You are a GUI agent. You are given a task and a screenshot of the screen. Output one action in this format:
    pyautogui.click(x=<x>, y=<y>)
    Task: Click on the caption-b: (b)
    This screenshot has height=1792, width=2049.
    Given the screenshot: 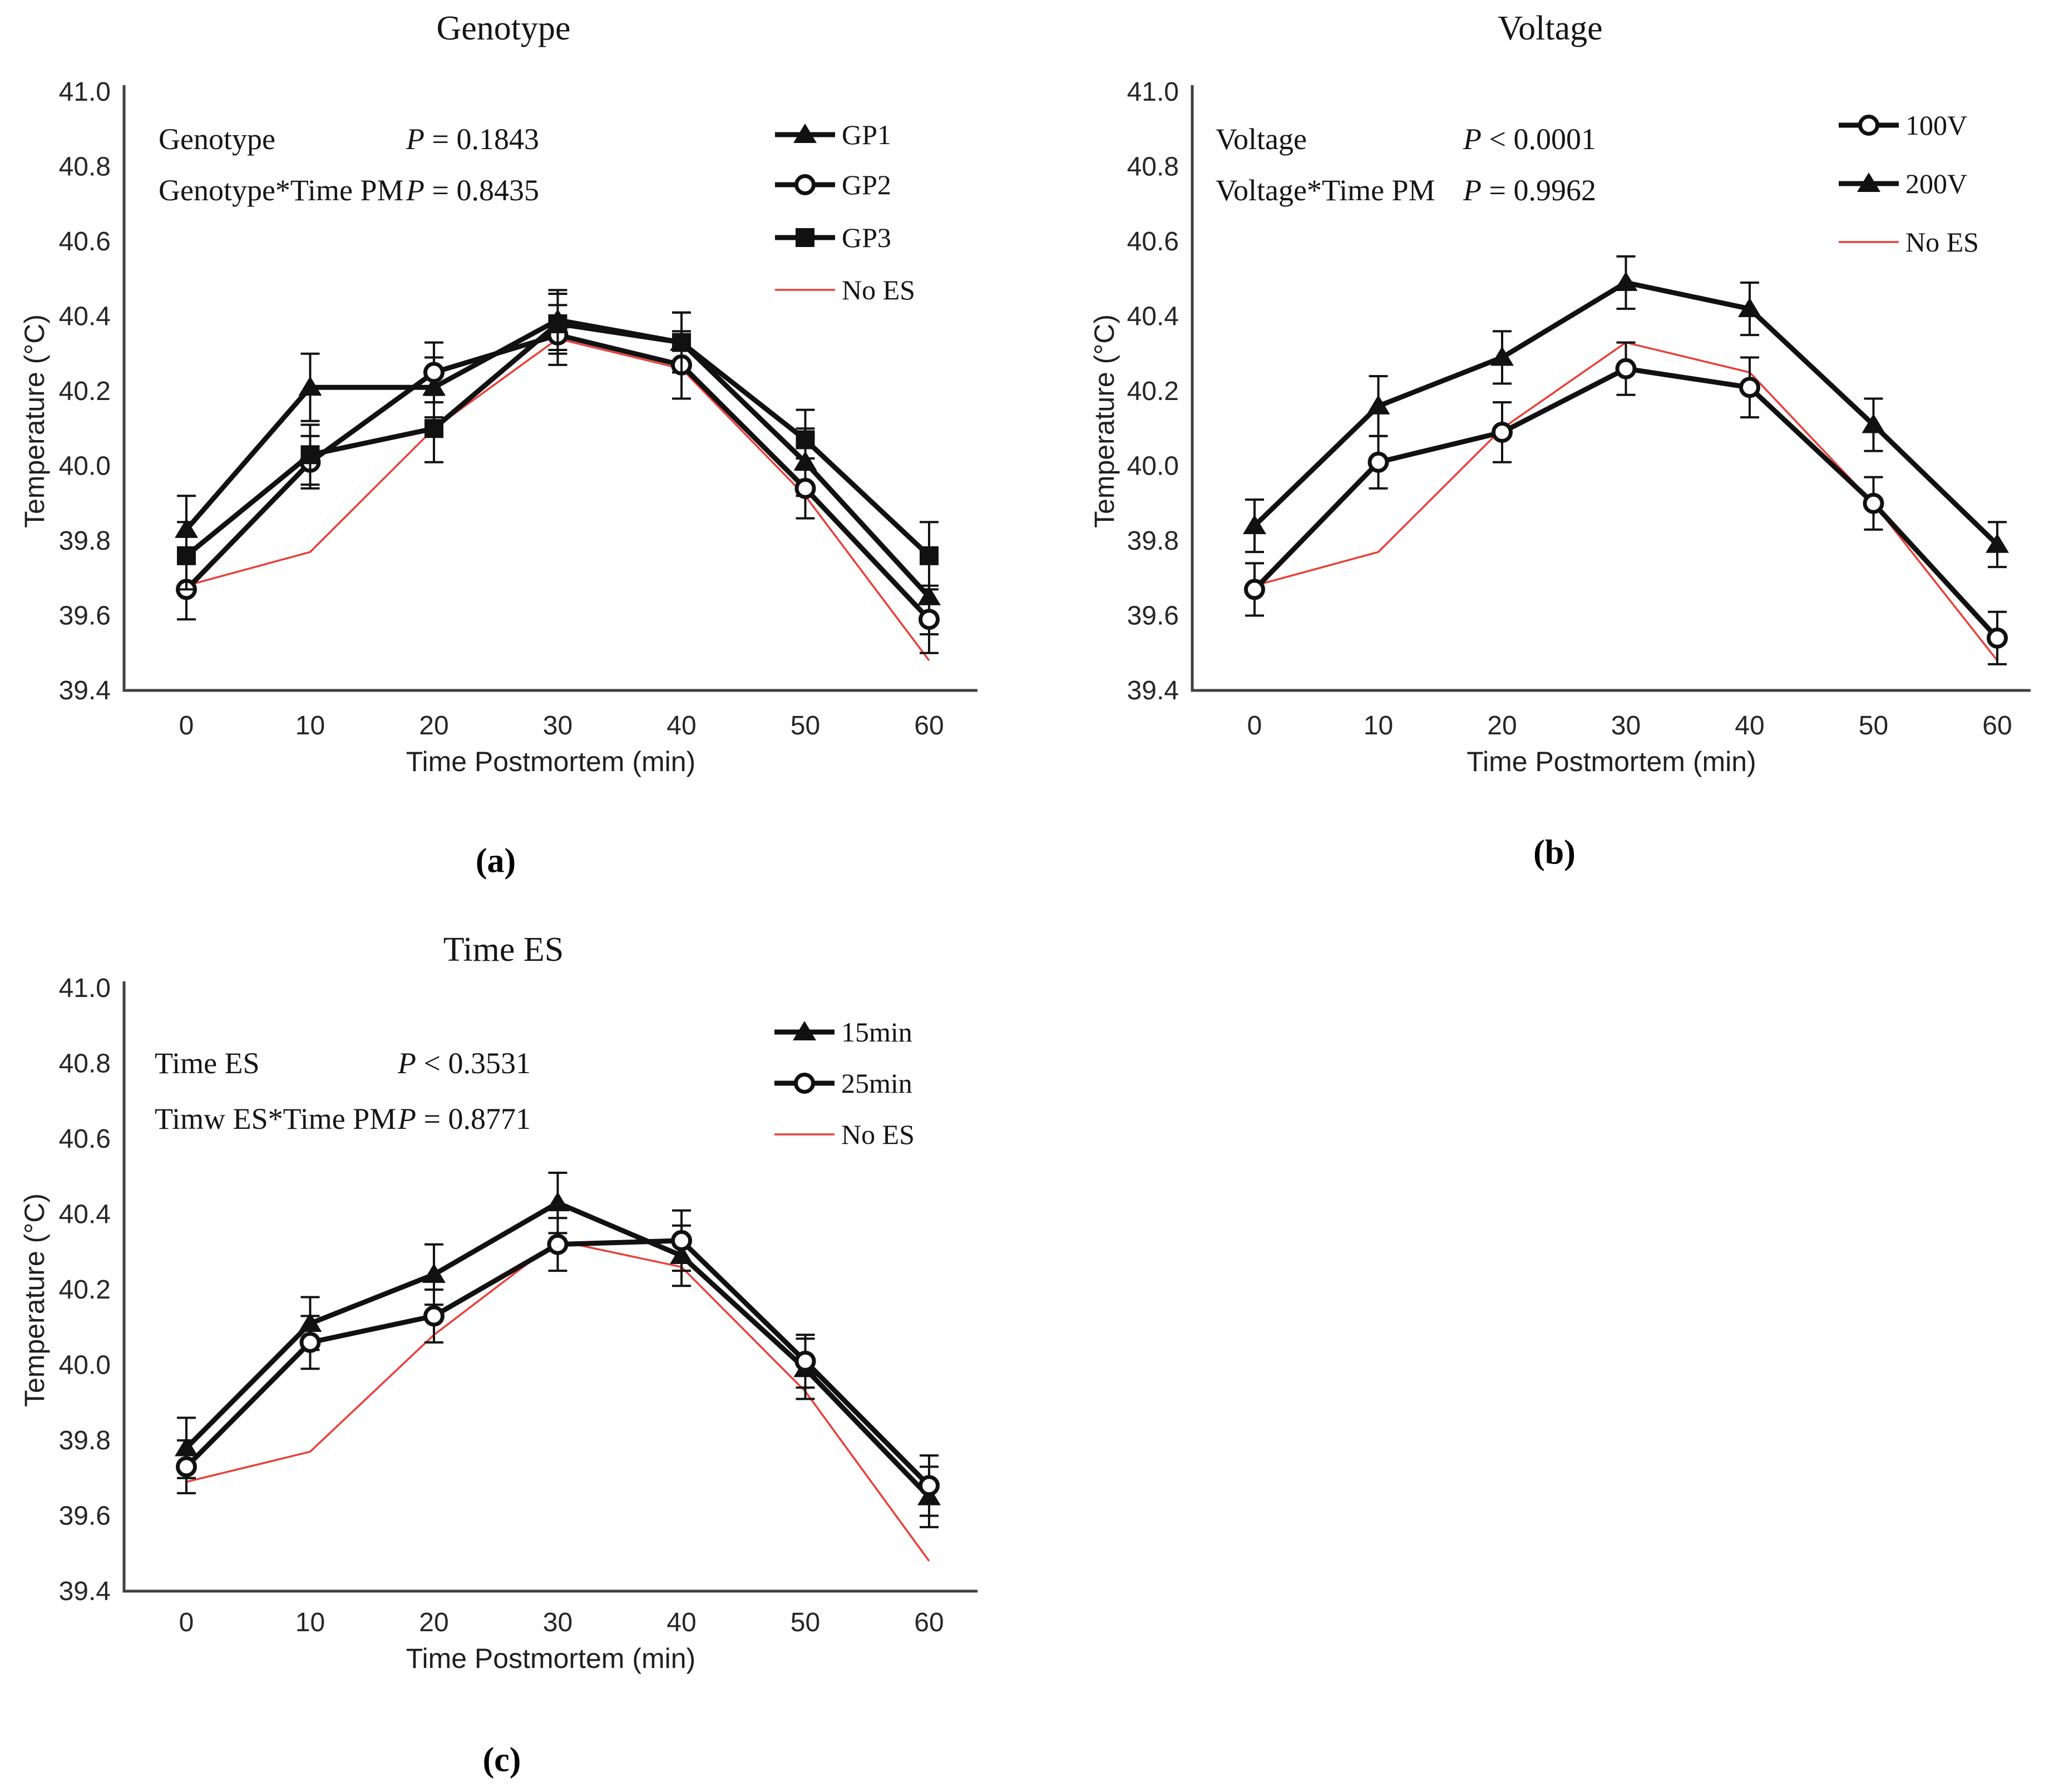 What is the action you would take?
    pyautogui.click(x=1554, y=852)
    